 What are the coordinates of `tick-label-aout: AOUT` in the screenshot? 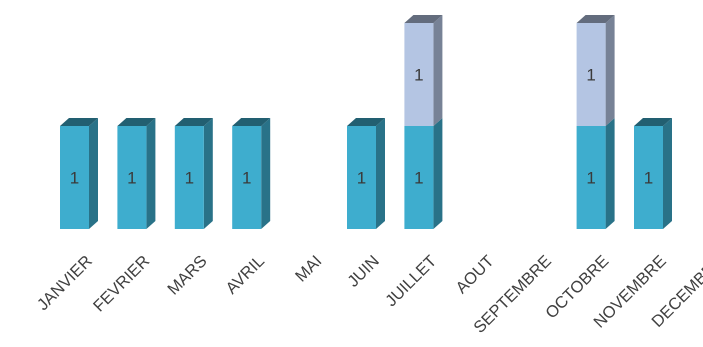 It's located at (474, 274).